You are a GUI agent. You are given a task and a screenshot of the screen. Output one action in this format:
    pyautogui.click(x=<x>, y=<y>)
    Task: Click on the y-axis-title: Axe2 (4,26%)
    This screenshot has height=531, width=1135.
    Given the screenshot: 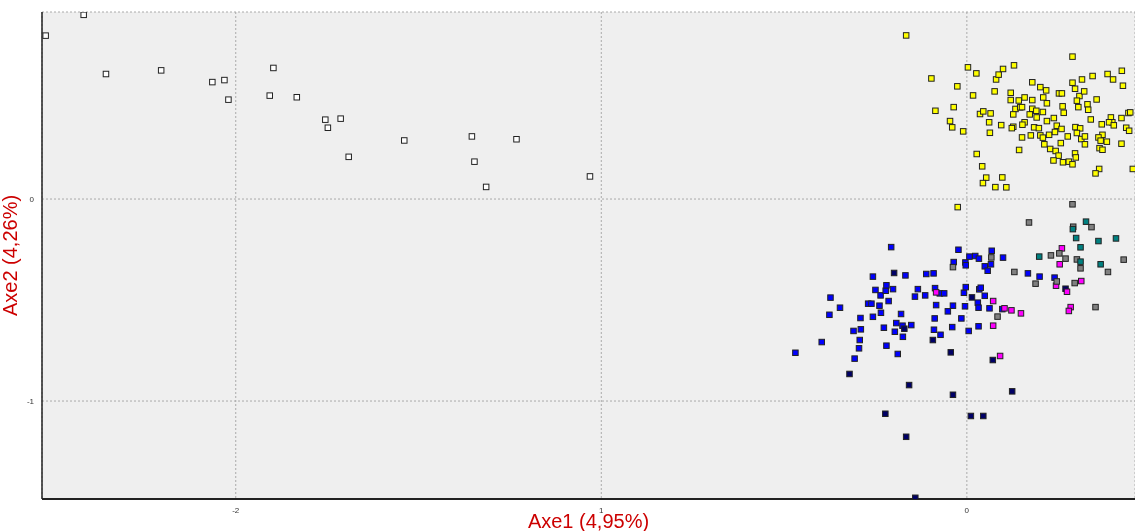 What is the action you would take?
    pyautogui.click(x=11, y=255)
    